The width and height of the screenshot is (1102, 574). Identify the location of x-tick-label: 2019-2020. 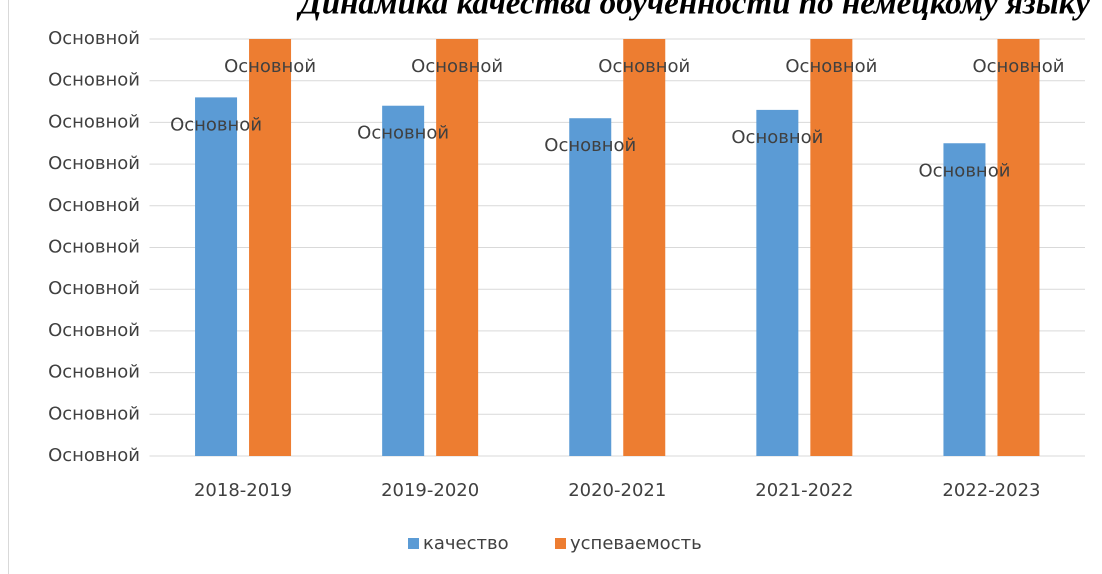
(430, 490).